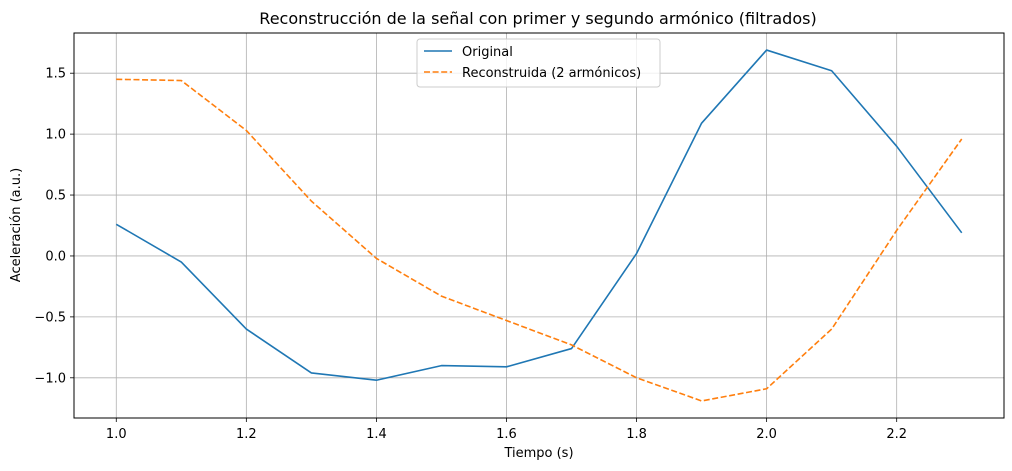 The height and width of the screenshot is (471, 1012). I want to click on y-tick-label: 0.5, so click(55, 196).